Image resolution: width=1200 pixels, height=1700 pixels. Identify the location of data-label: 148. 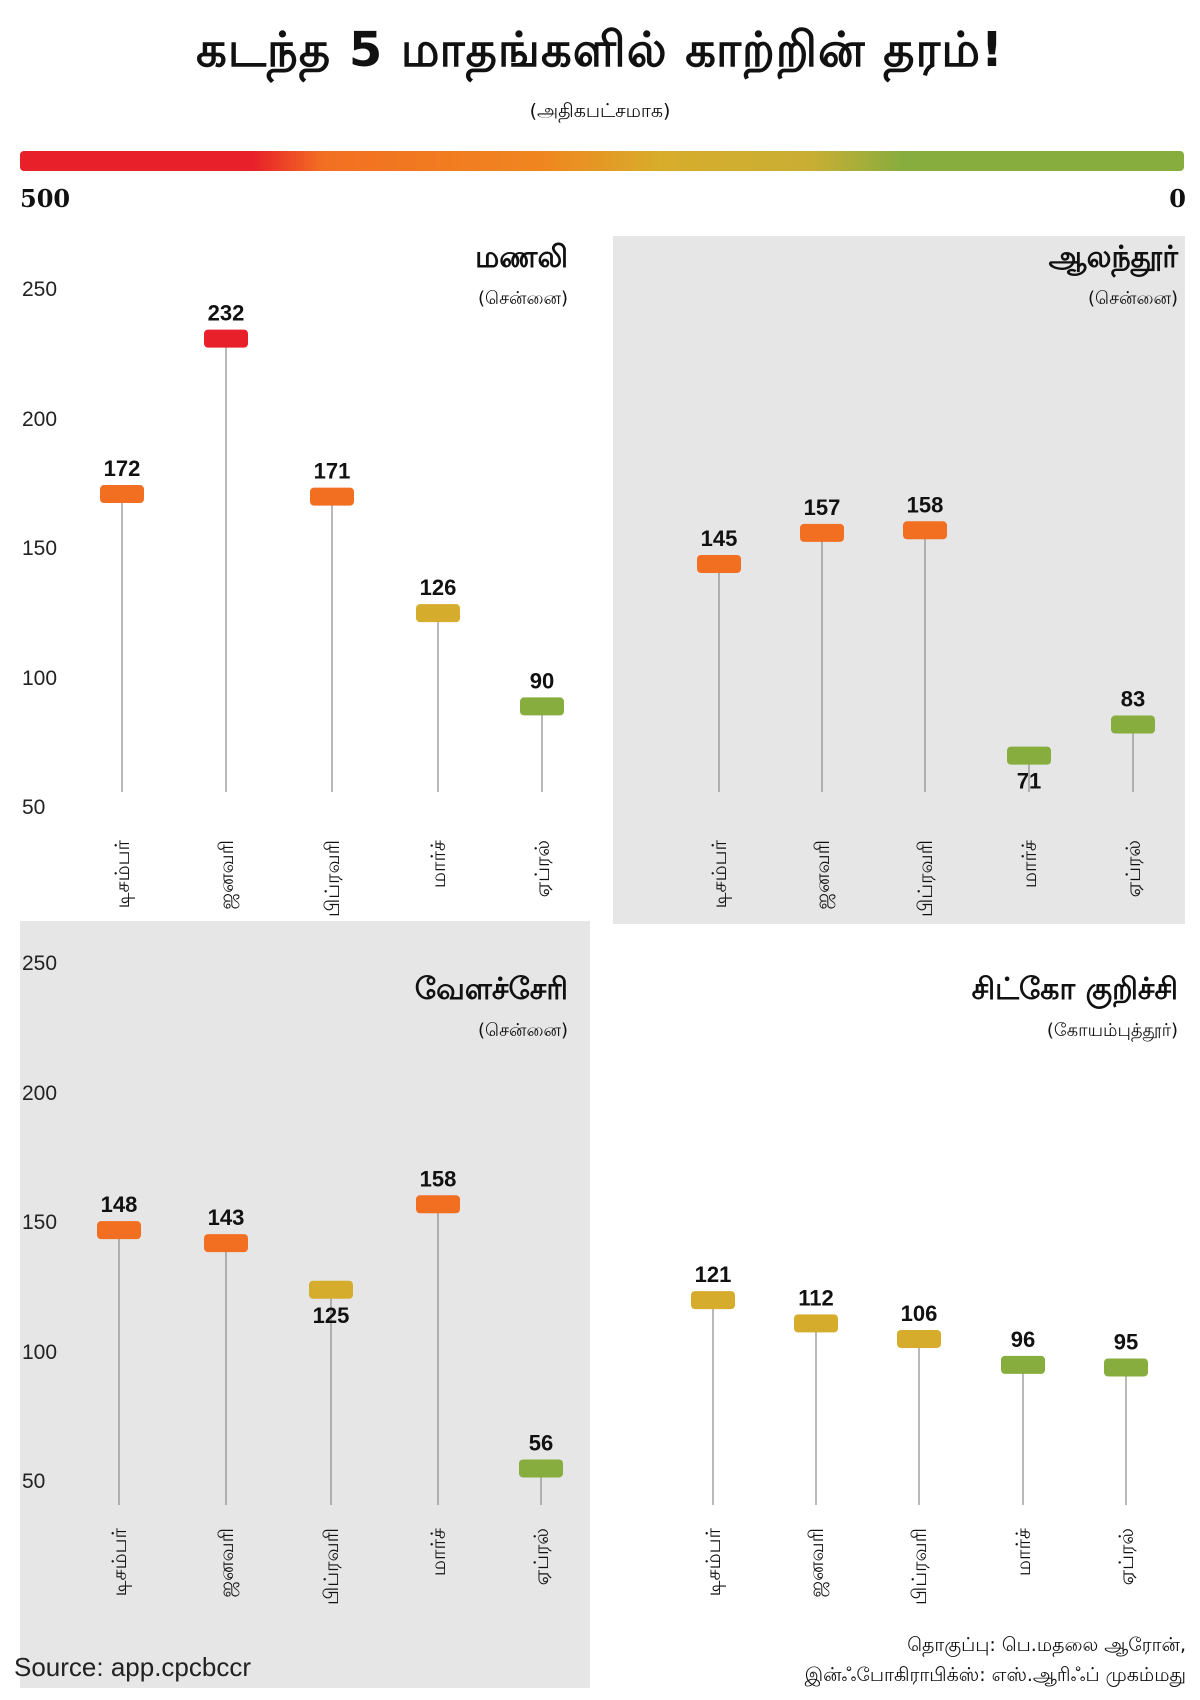
(119, 1204).